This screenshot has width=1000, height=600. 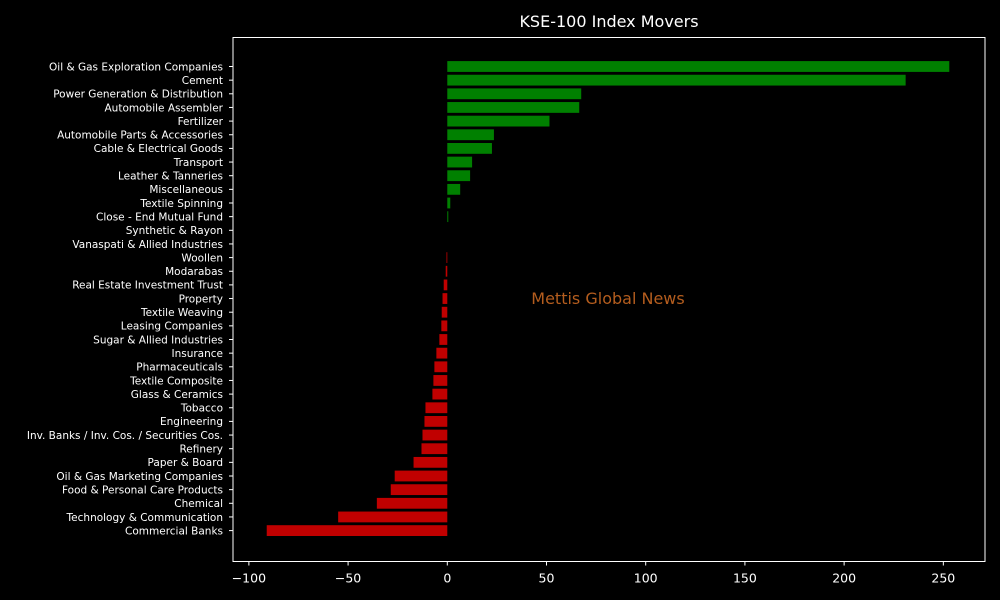 What do you see at coordinates (159, 217) in the screenshot?
I see `y-tick-label: Close - End Mutual Fund` at bounding box center [159, 217].